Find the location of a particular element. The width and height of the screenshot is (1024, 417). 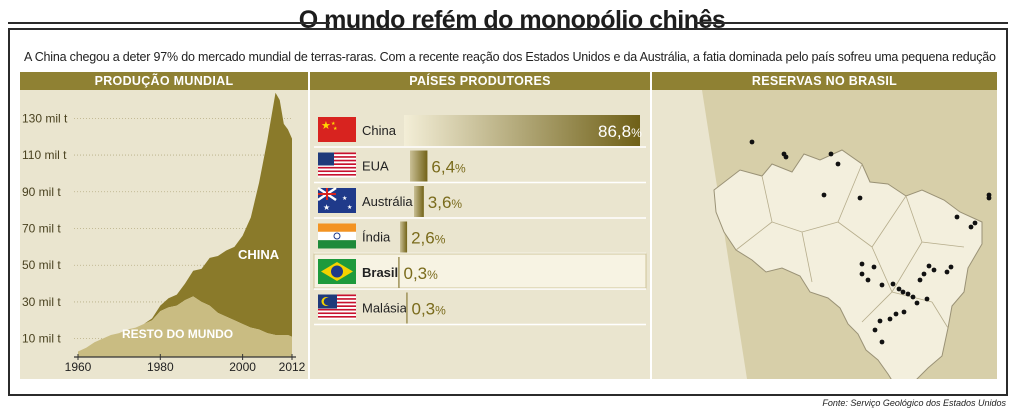

value-number: 2,6 is located at coordinates (423, 238).